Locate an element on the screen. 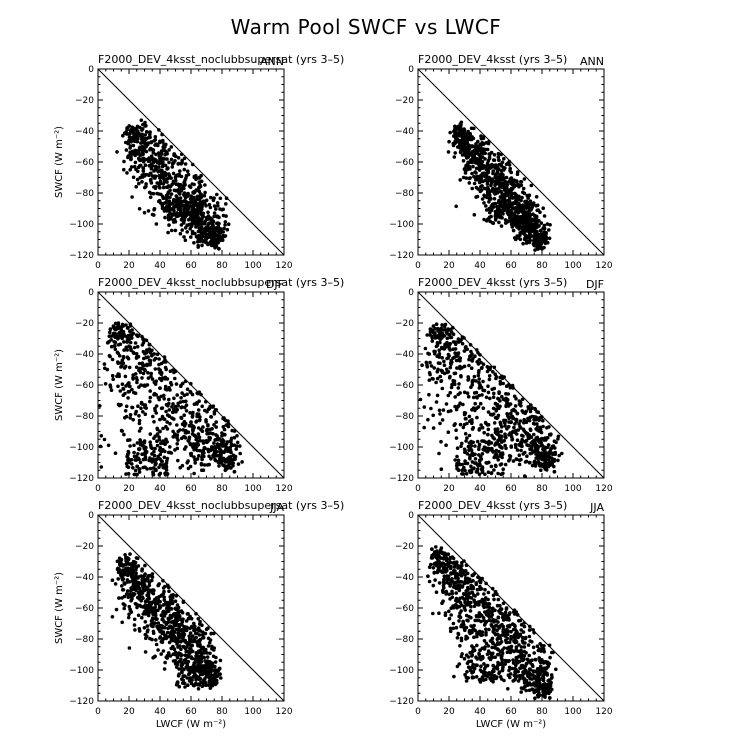  x-axis-label: LWCF (W m⁻²) is located at coordinates (191, 724).